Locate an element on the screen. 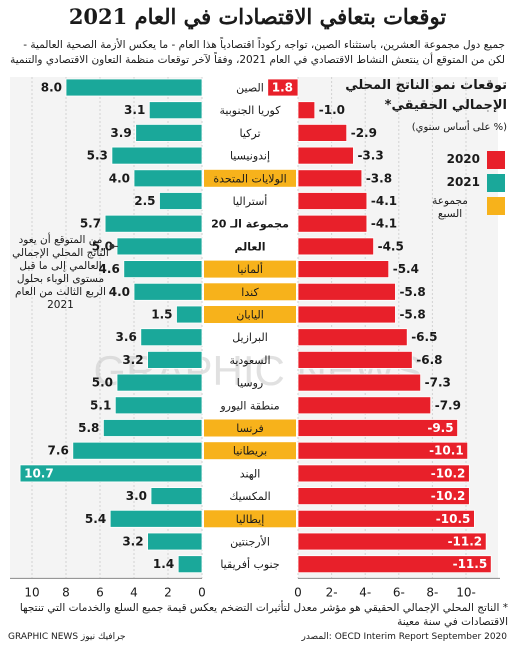  bar-2021-label: 8.0 is located at coordinates (51, 88).